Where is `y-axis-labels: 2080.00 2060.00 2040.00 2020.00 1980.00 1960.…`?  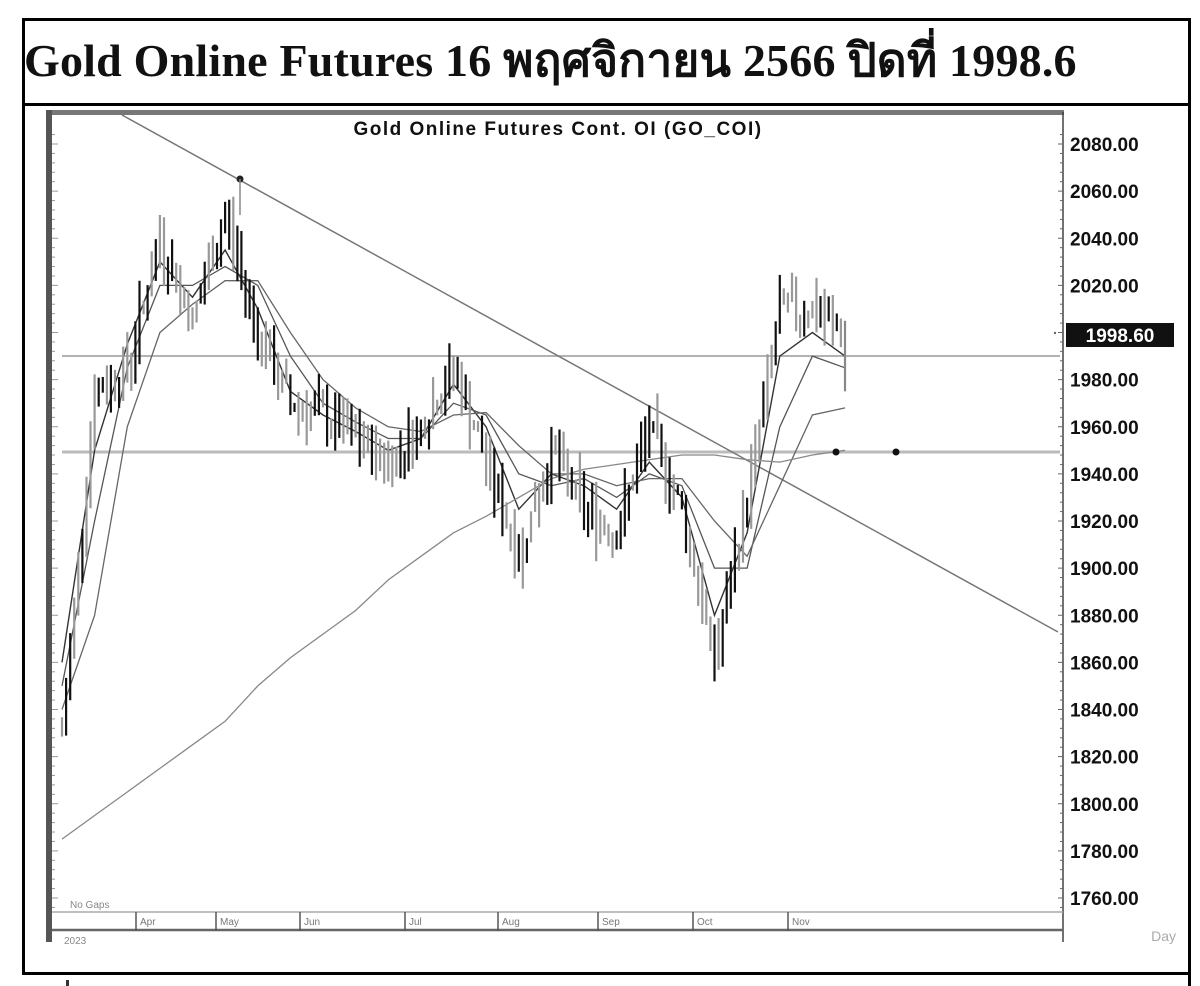
y-axis-labels: 2080.00 2060.00 2040.00 2020.00 1980.00 1960.… is located at coordinates (1104, 522).